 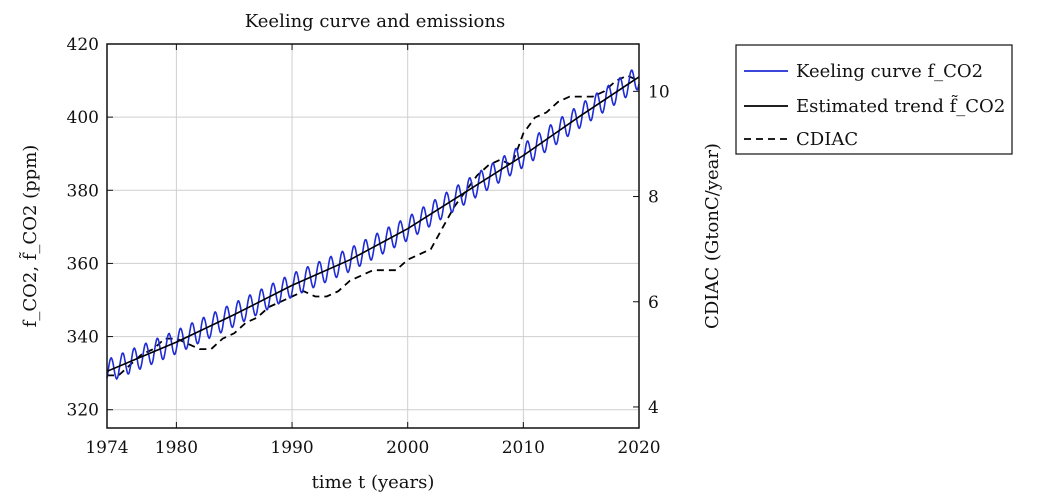 I want to click on chart-title: Keeling curve and emissions, so click(x=375, y=21).